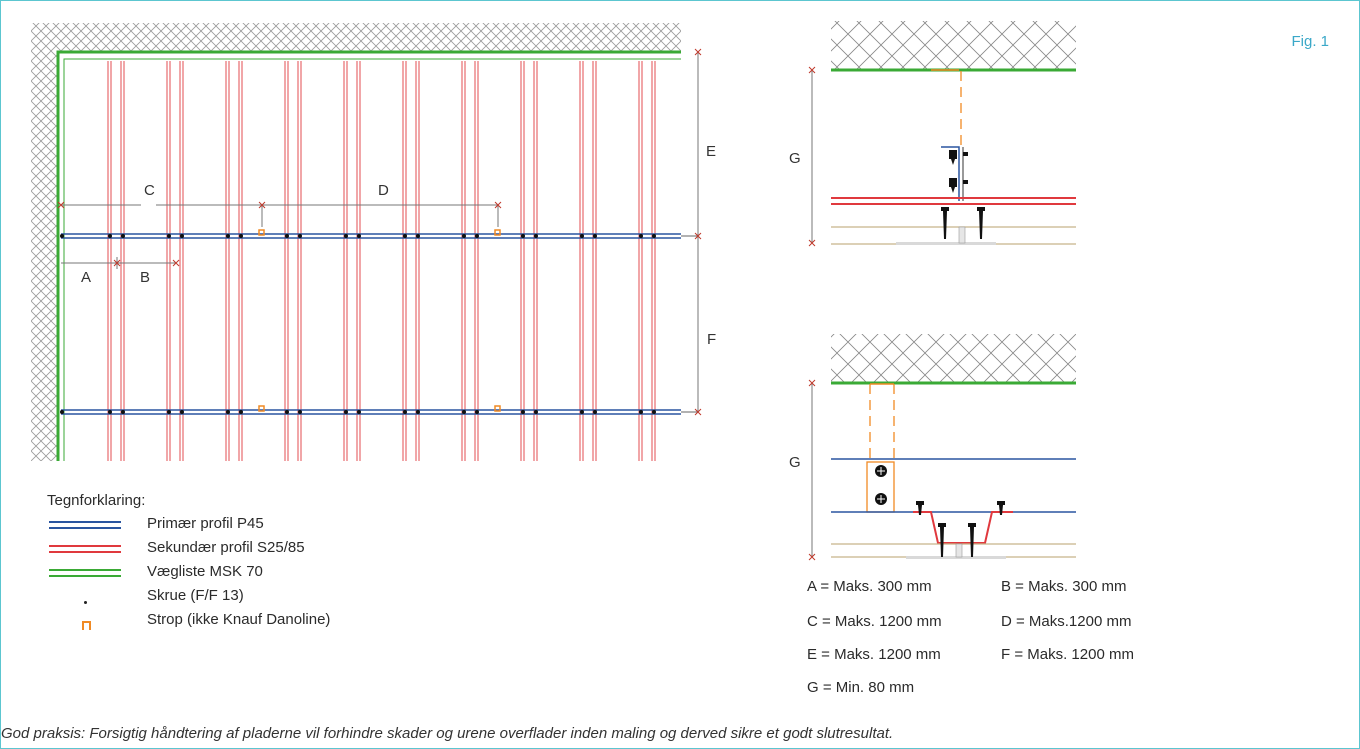  What do you see at coordinates (205, 571) in the screenshot?
I see `legend-label: Vægliste MSK 70` at bounding box center [205, 571].